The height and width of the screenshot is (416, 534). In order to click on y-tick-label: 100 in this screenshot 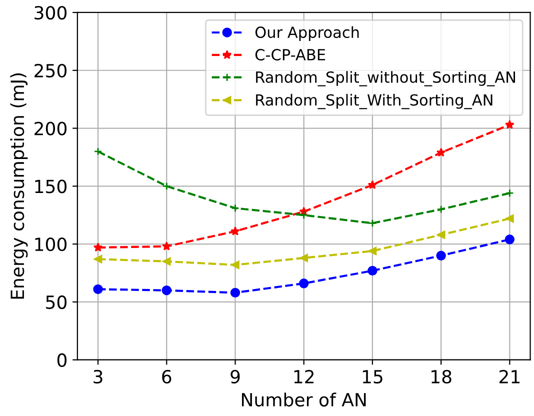, I will do `click(51, 245)`.